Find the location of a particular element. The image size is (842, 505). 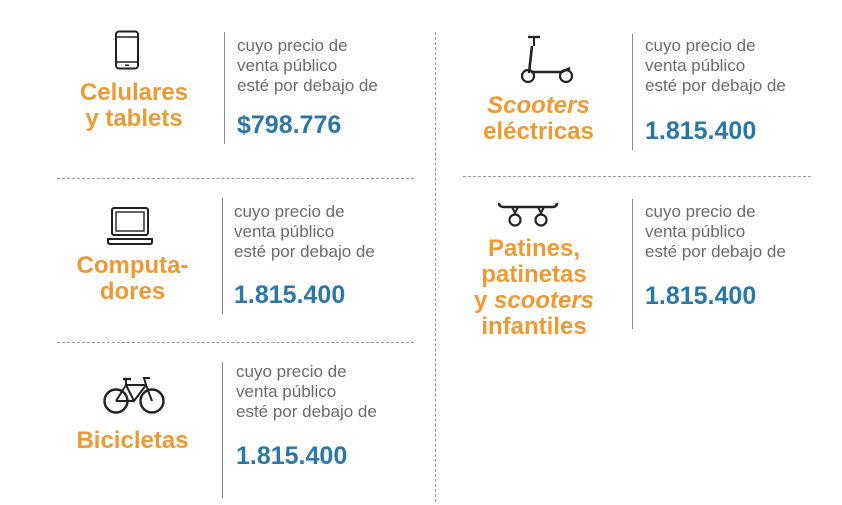

price-value: $798.776 is located at coordinates (289, 125).